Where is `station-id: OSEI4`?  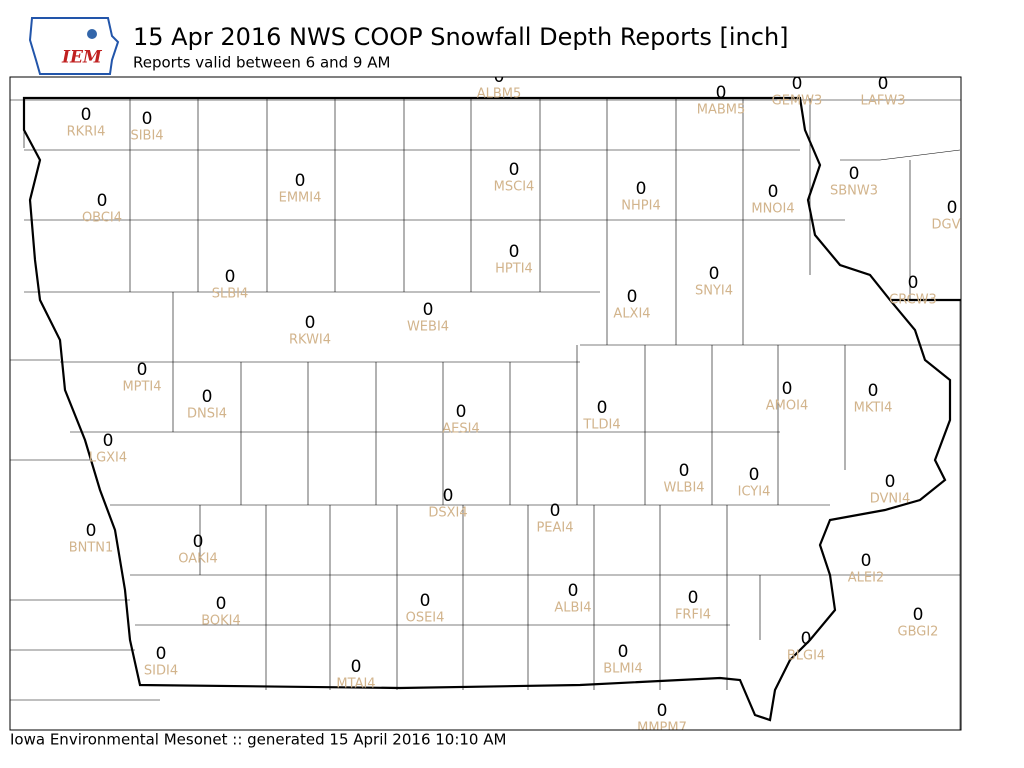
station-id: OSEI4 is located at coordinates (425, 618).